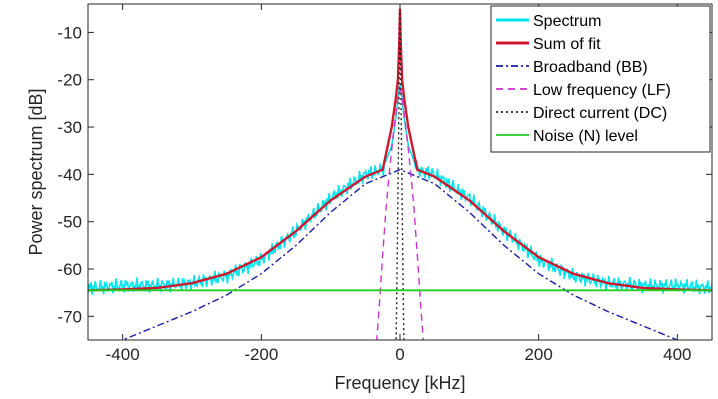  I want to click on legend-label-2: Broadband (BB), so click(590, 67).